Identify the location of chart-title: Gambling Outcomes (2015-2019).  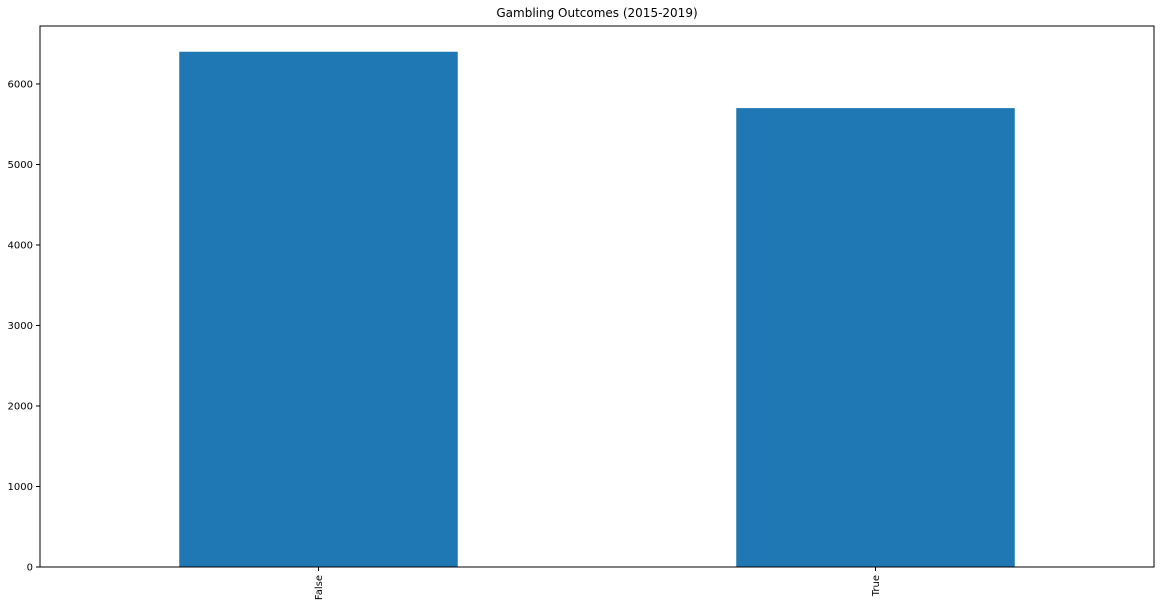
(596, 13).